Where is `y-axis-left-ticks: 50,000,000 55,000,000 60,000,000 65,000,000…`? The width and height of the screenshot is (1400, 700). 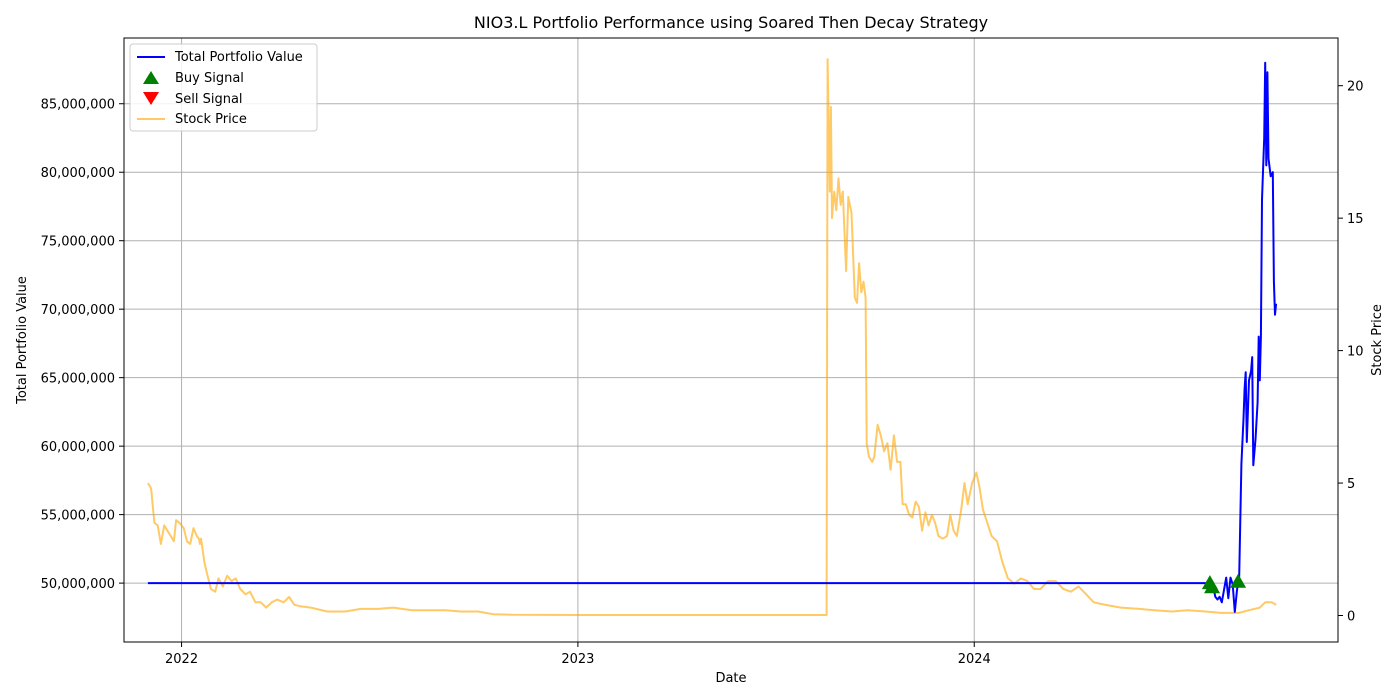 y-axis-left-ticks: 50,000,000 55,000,000 60,000,000 65,000,000… is located at coordinates (82, 345).